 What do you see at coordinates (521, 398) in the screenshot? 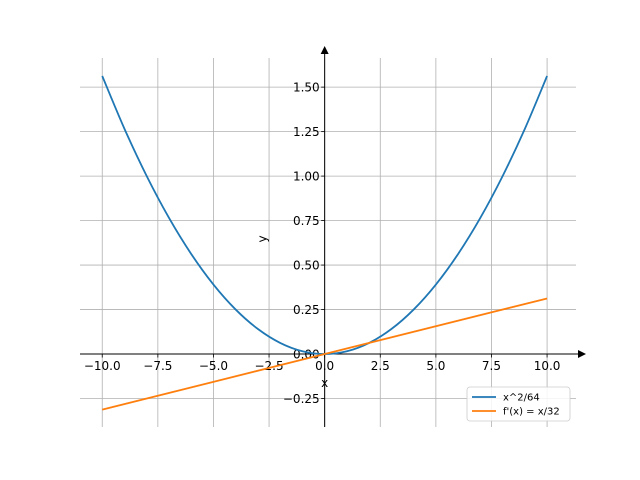
I see `legend-label: x^2/64` at bounding box center [521, 398].